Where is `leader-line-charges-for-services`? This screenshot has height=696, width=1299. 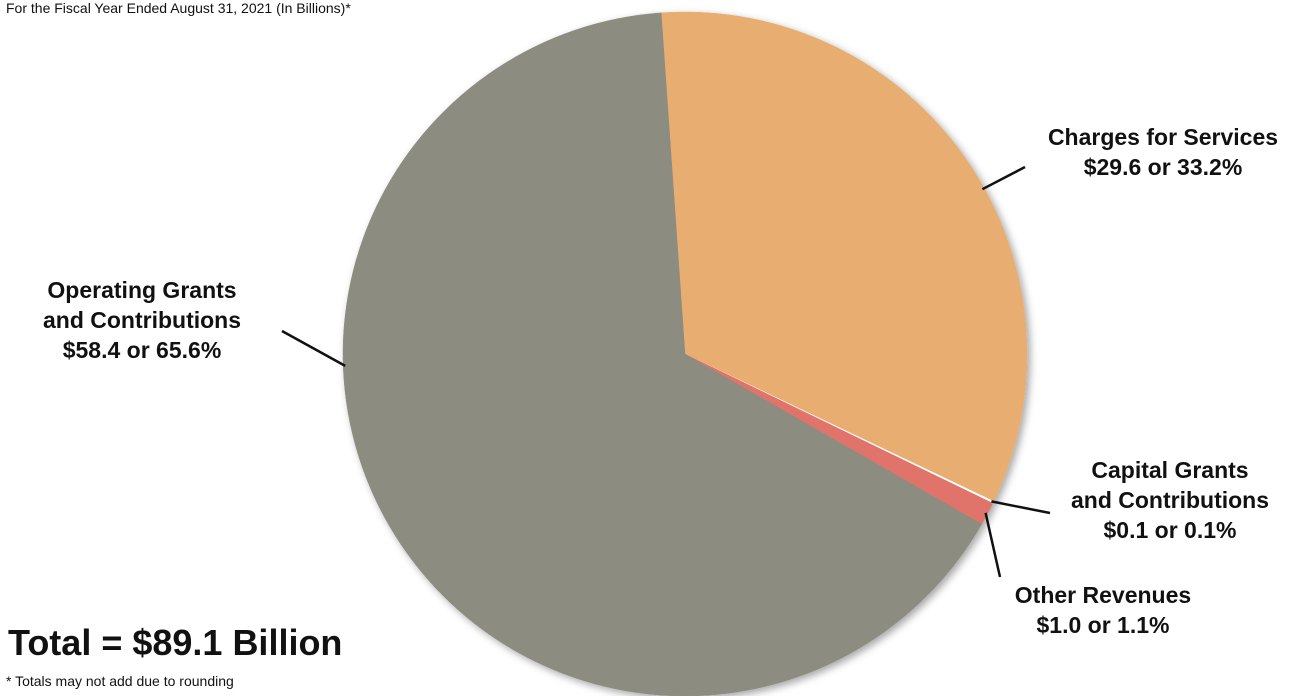 leader-line-charges-for-services is located at coordinates (1003, 178).